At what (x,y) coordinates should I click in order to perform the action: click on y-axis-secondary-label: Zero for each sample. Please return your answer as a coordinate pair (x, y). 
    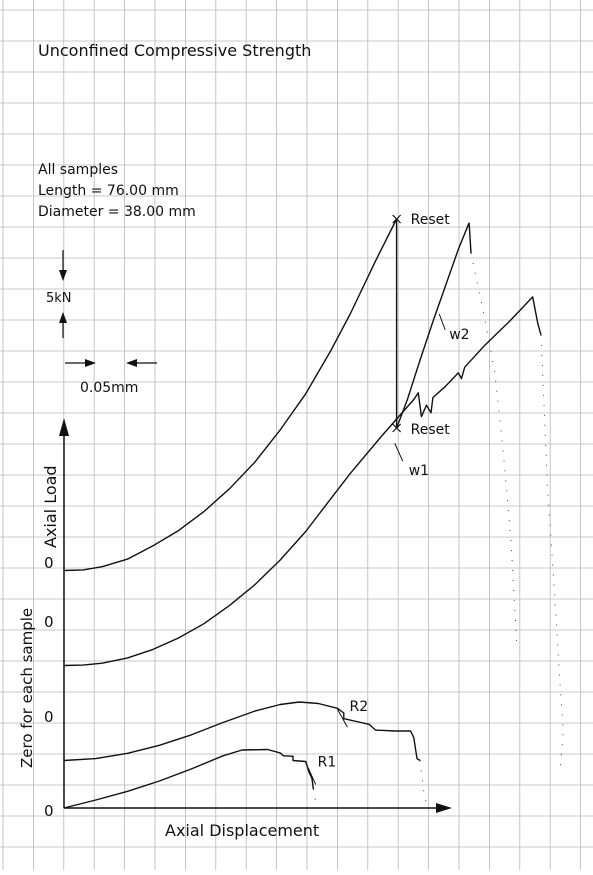
    Looking at the image, I should click on (27, 688).